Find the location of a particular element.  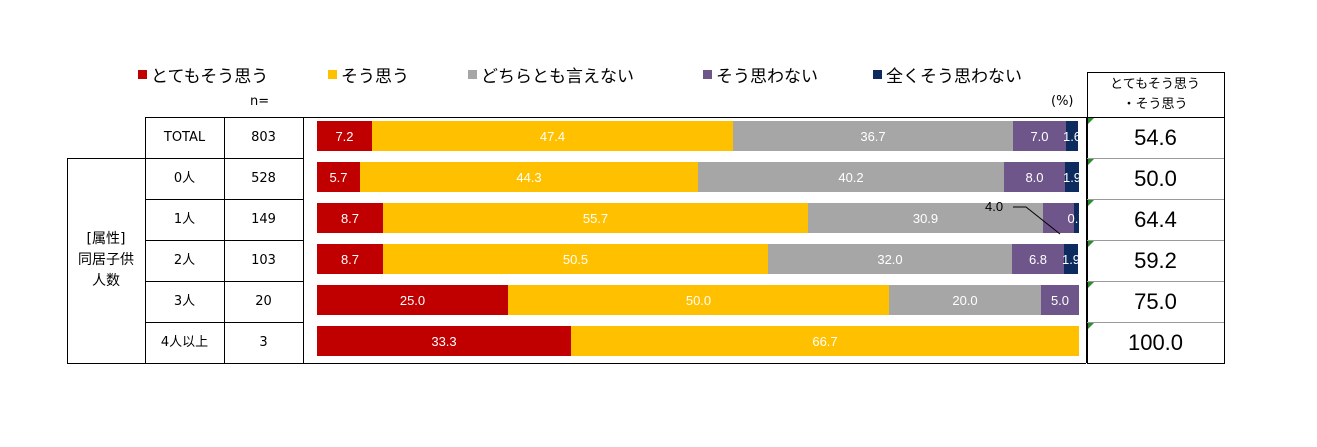

bar-segment: 47.4 is located at coordinates (552, 136).